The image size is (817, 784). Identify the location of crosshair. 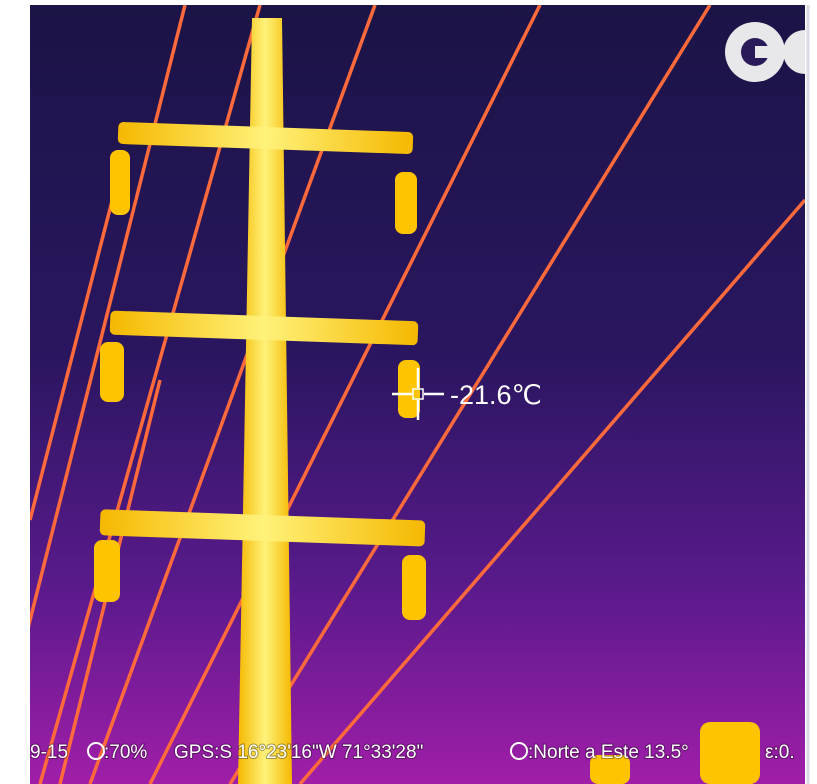
(418, 394).